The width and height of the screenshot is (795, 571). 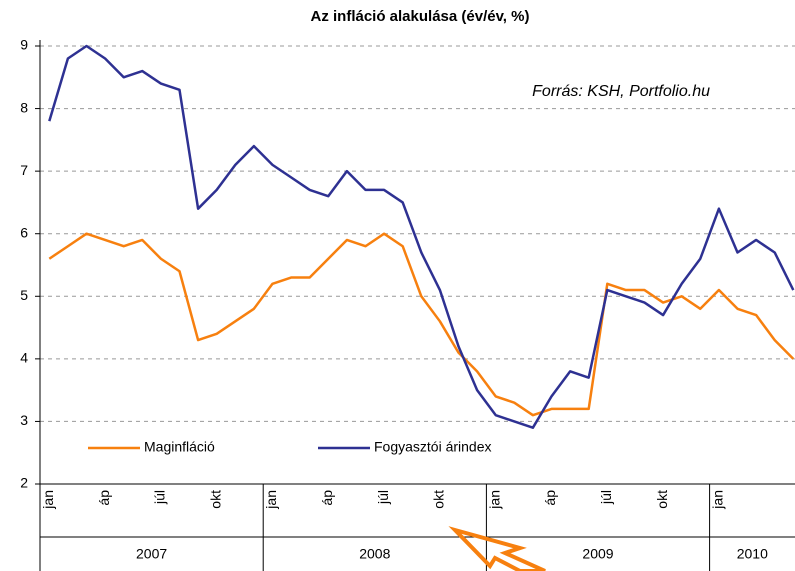 What do you see at coordinates (24, 170) in the screenshot?
I see `y-tick-label: 7` at bounding box center [24, 170].